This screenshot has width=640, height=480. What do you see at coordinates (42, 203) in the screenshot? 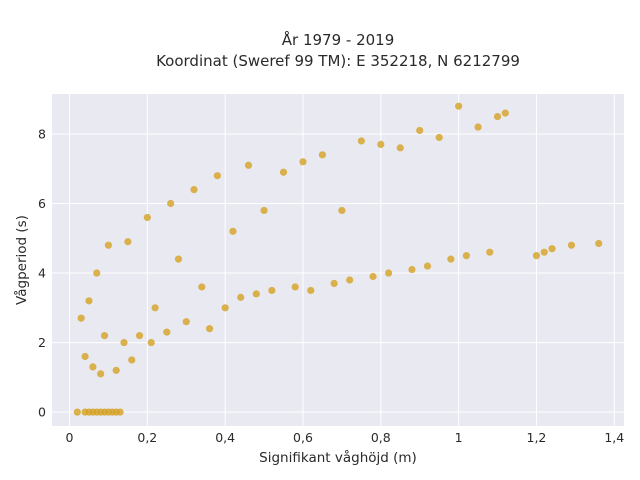
I see `y-tick-label: 6` at bounding box center [42, 203].